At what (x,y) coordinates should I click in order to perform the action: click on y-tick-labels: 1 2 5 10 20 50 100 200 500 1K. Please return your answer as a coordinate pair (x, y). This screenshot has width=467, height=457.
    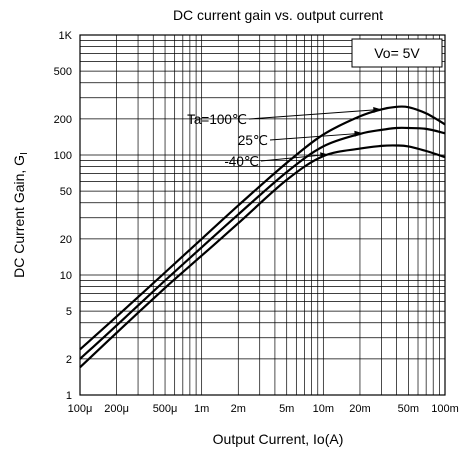
    Looking at the image, I should click on (63, 216).